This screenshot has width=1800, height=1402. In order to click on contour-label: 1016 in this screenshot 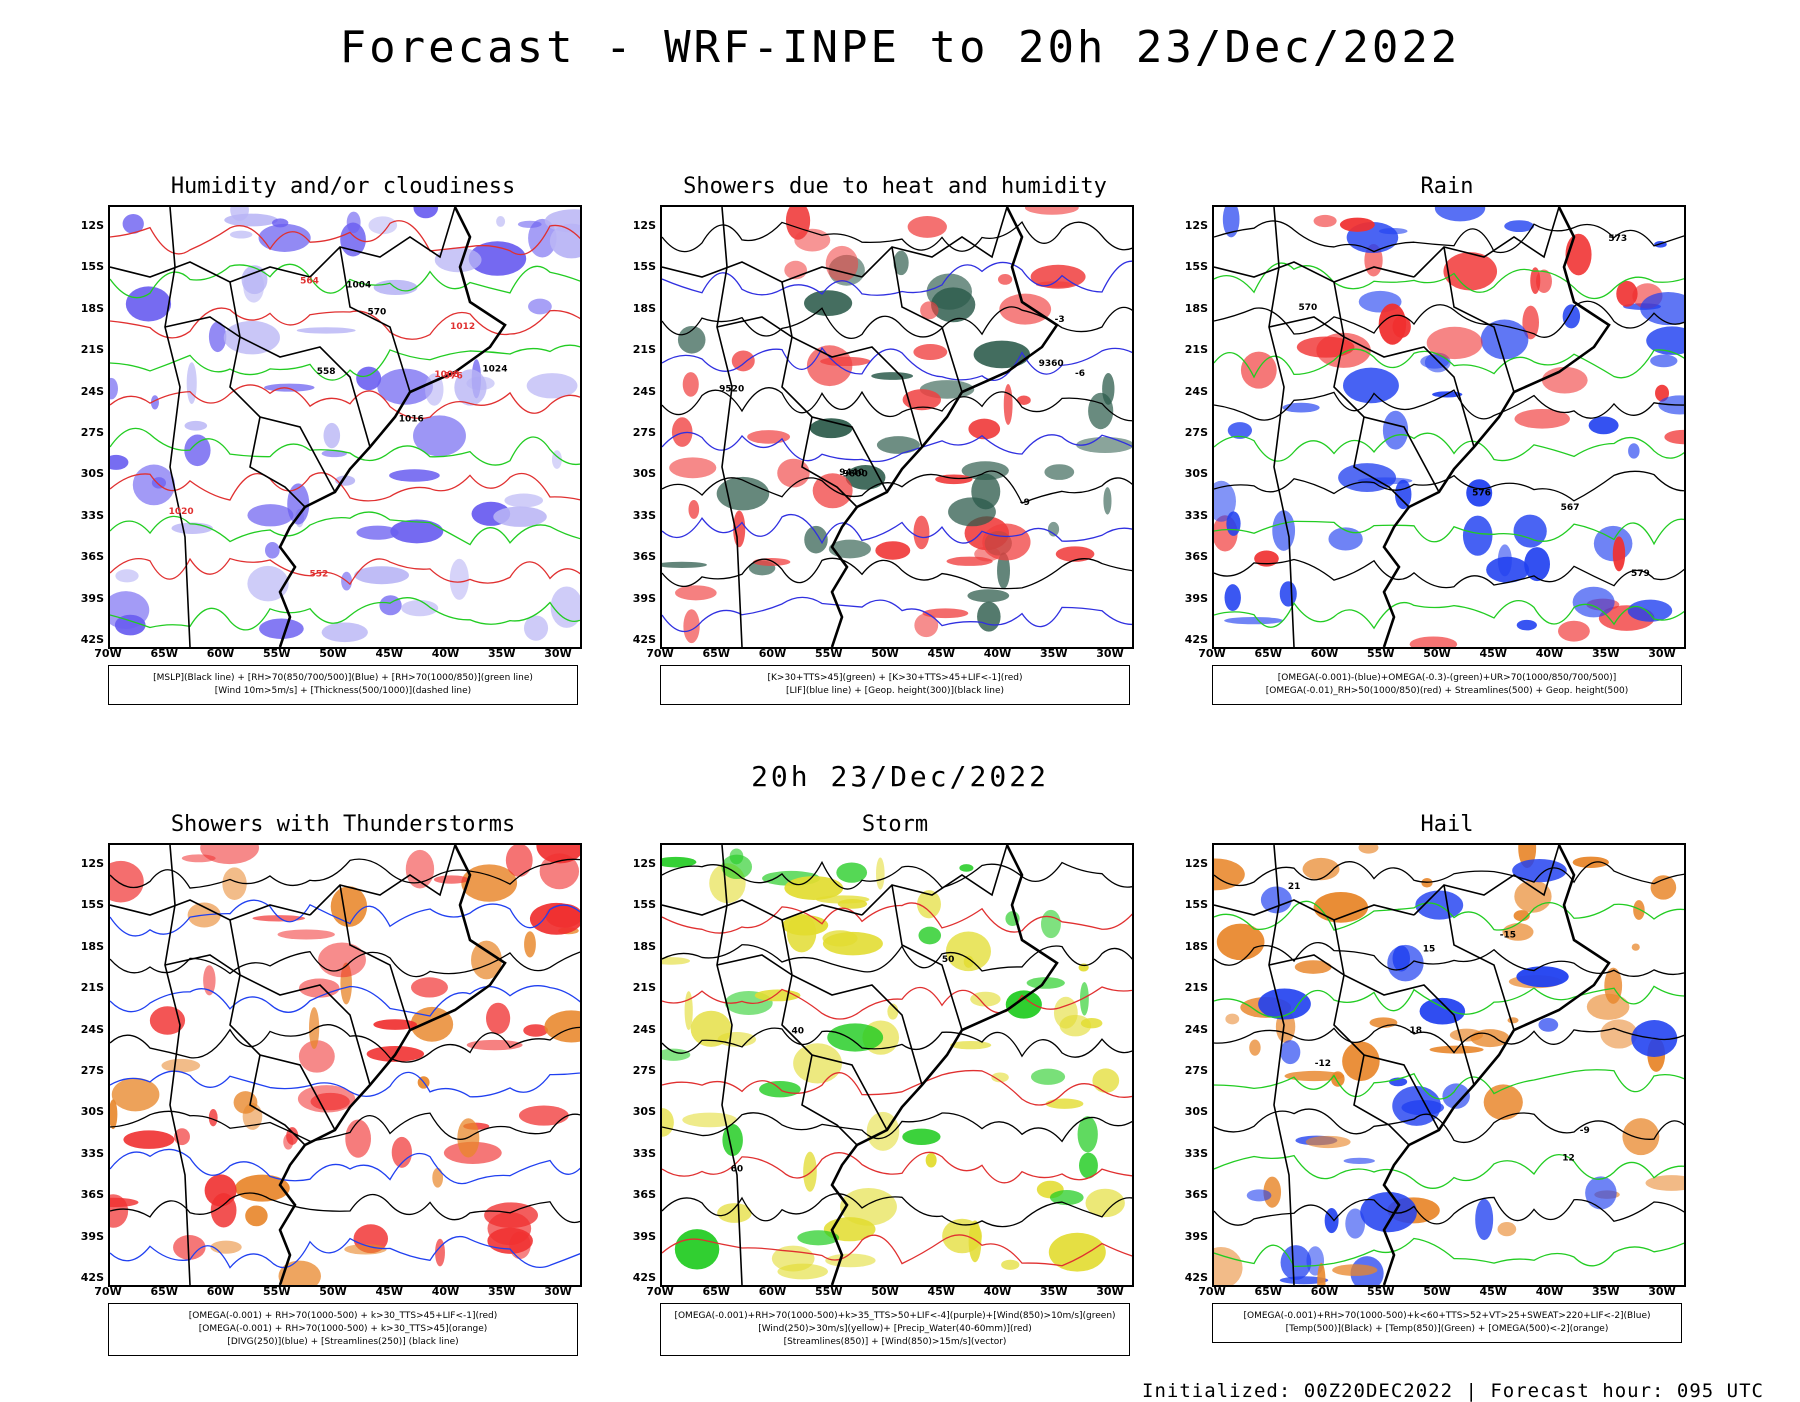, I will do `click(411, 420)`.